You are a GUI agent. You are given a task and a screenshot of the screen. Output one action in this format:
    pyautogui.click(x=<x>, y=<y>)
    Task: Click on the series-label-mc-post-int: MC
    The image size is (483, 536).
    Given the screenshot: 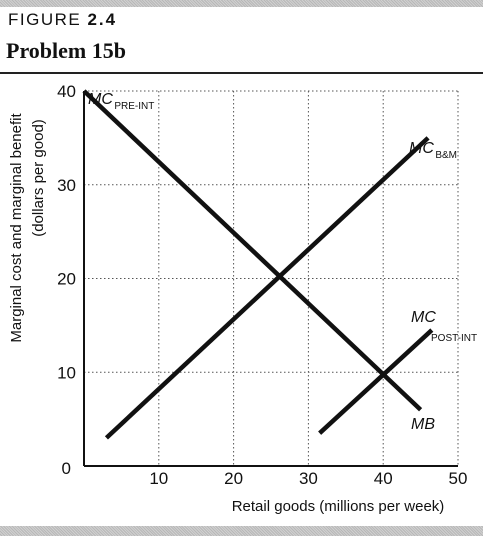 What is the action you would take?
    pyautogui.click(x=423, y=317)
    